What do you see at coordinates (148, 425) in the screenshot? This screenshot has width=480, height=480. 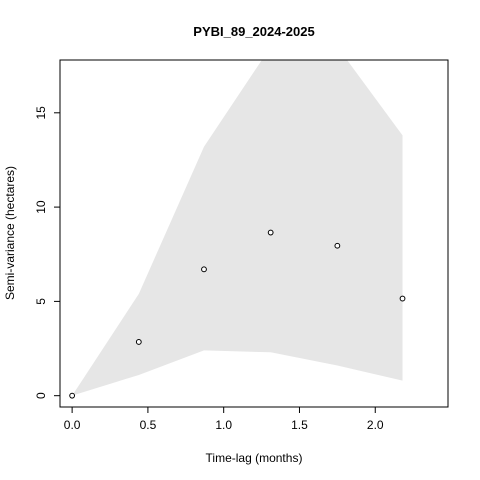 I see `x-tick-label-1: 0.5` at bounding box center [148, 425].